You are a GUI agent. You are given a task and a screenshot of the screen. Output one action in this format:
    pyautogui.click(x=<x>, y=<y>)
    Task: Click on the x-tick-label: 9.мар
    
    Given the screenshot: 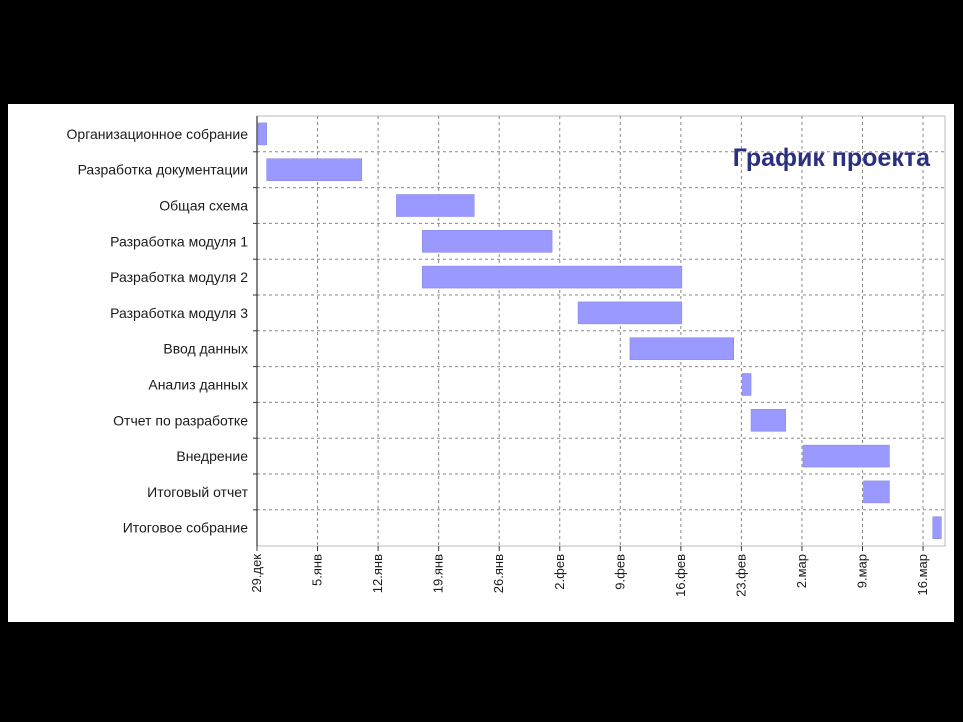 What is the action you would take?
    pyautogui.click(x=862, y=571)
    